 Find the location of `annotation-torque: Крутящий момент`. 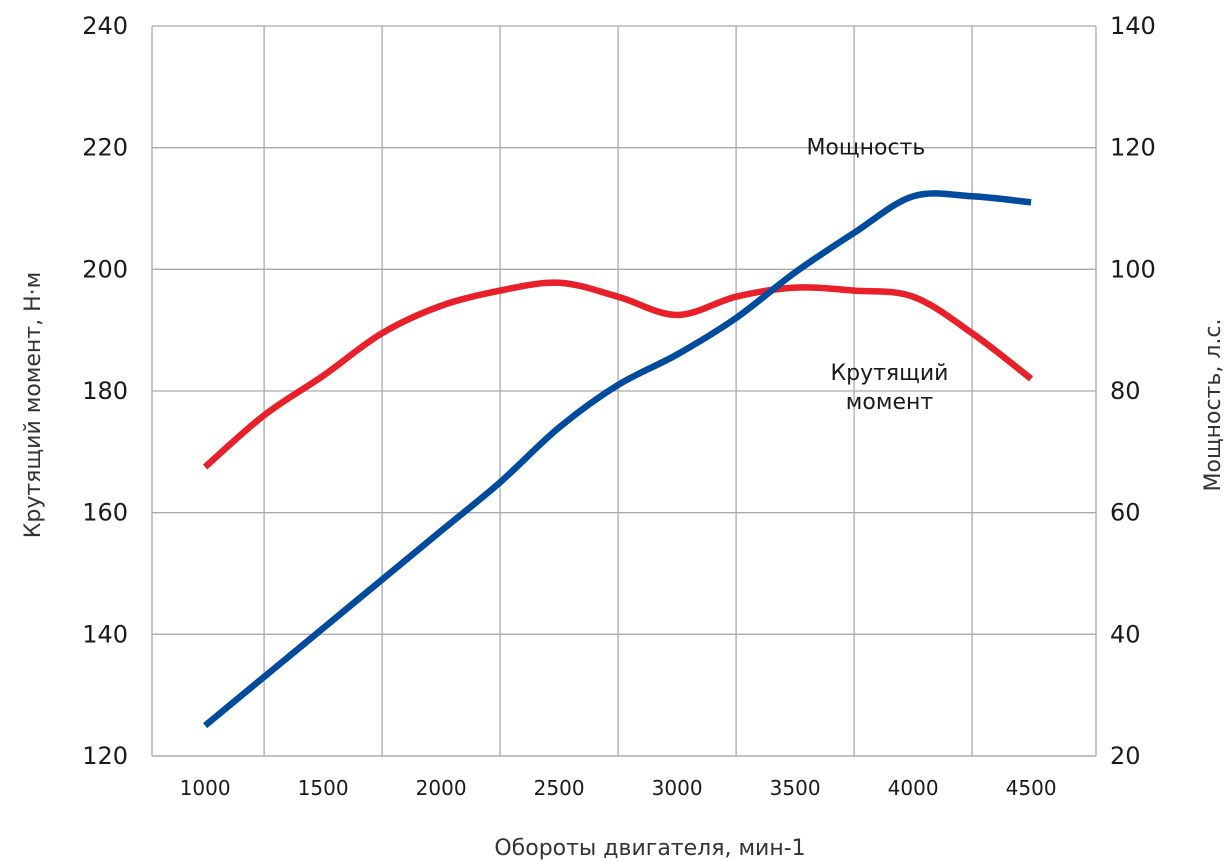

annotation-torque: Крутящий момент is located at coordinates (890, 388).